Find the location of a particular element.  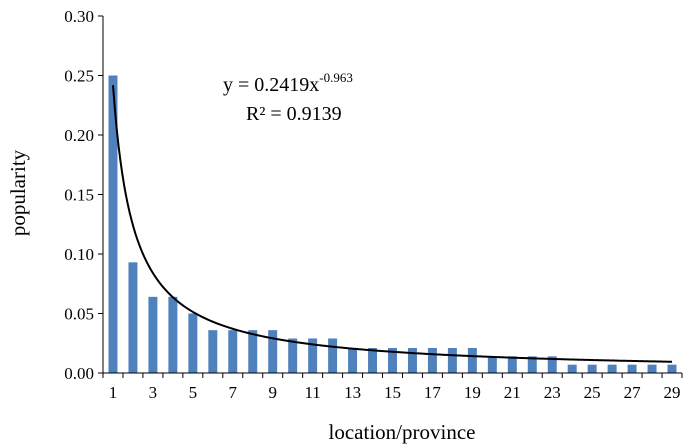

y-tick-label: 0.10 is located at coordinates (79, 254).